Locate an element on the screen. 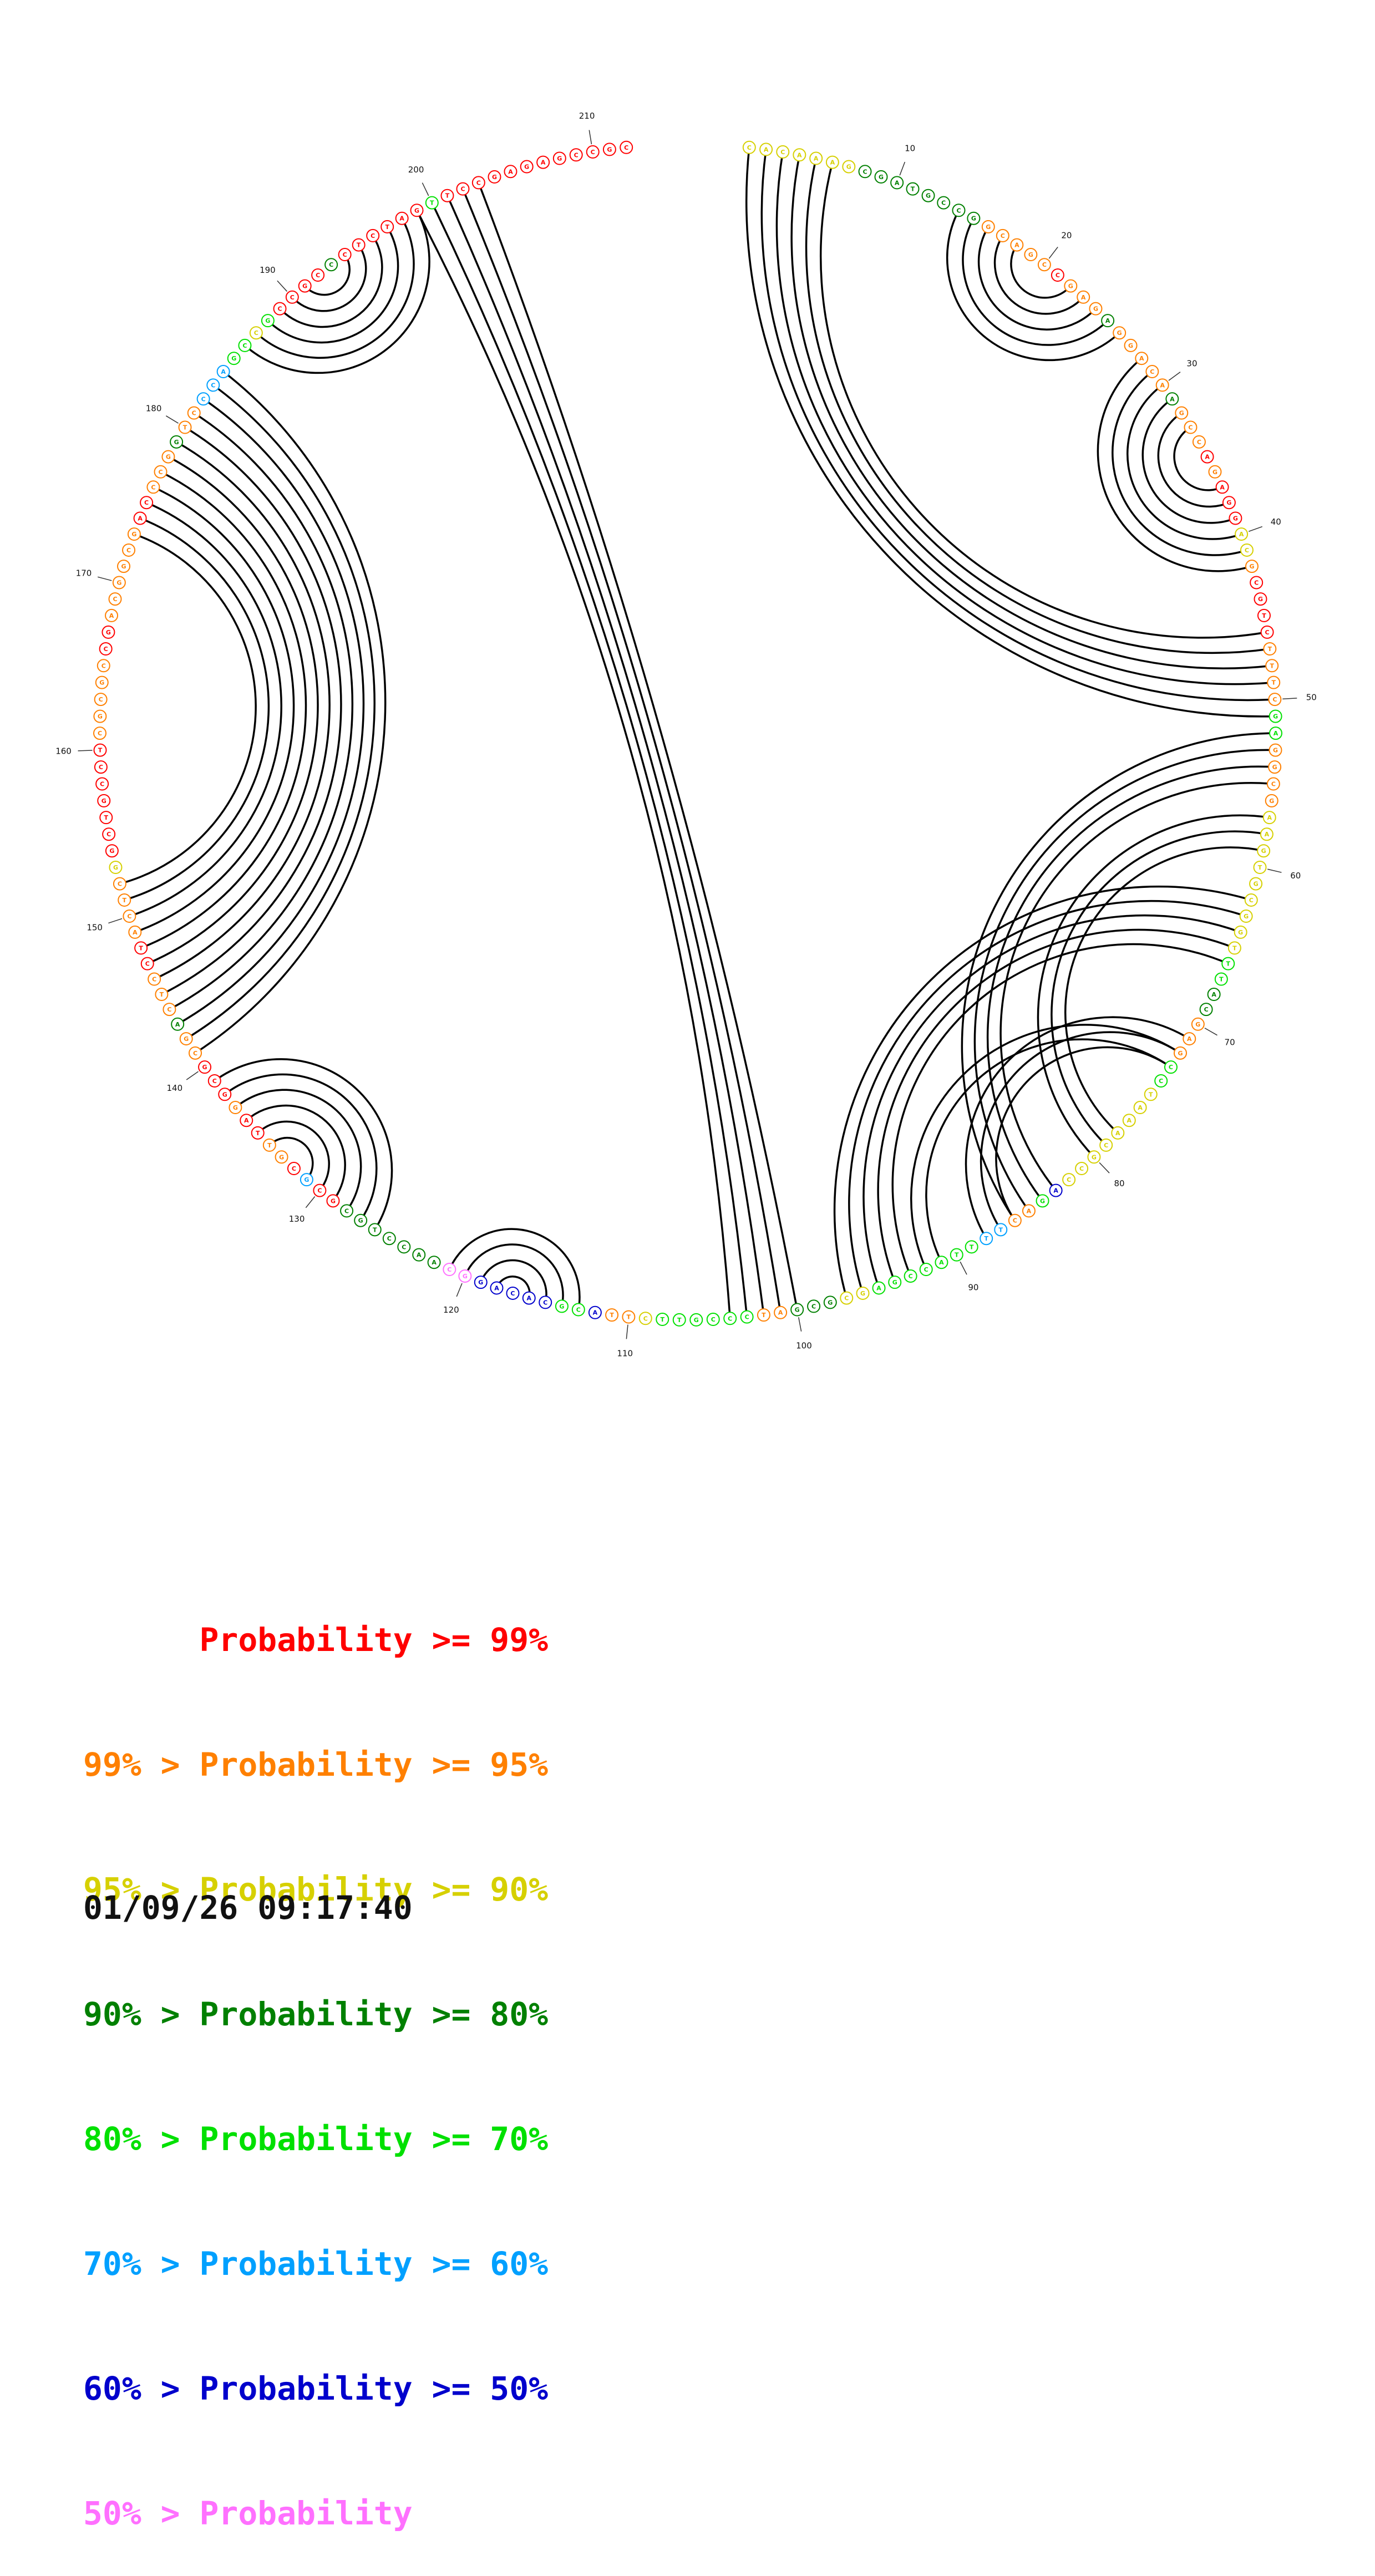  position-label: 170 is located at coordinates (84, 573).